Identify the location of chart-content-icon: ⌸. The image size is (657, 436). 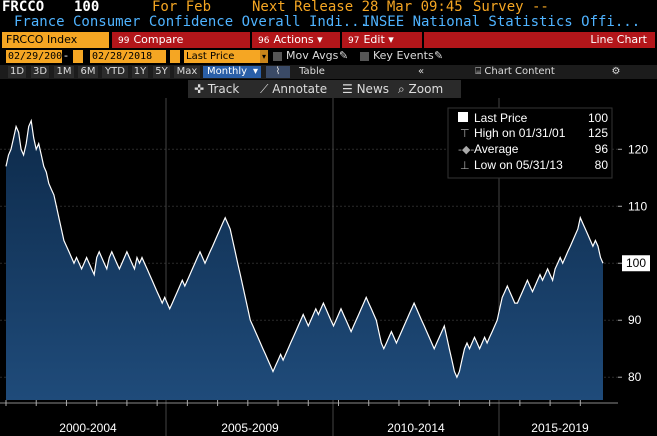
(480, 71).